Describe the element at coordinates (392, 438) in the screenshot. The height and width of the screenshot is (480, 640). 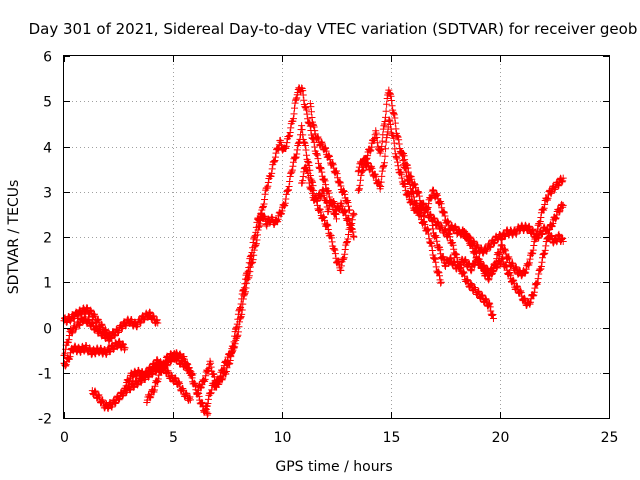
I see `x-tick-label: 15` at that location.